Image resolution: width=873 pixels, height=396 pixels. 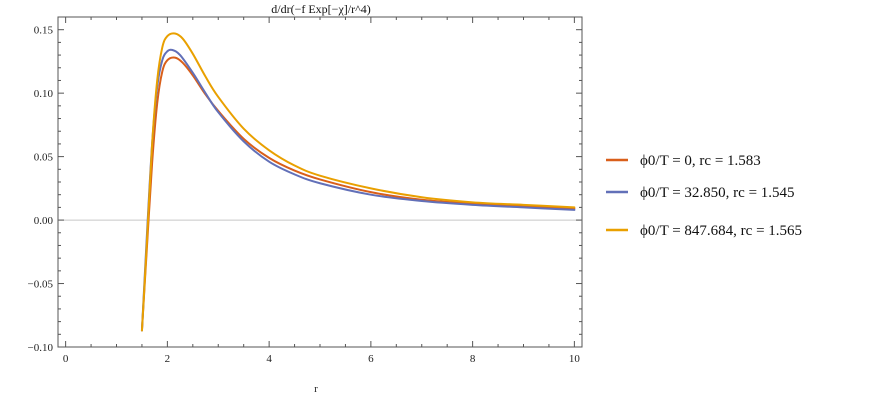 I want to click on x-tick-label: 8, so click(x=473, y=359).